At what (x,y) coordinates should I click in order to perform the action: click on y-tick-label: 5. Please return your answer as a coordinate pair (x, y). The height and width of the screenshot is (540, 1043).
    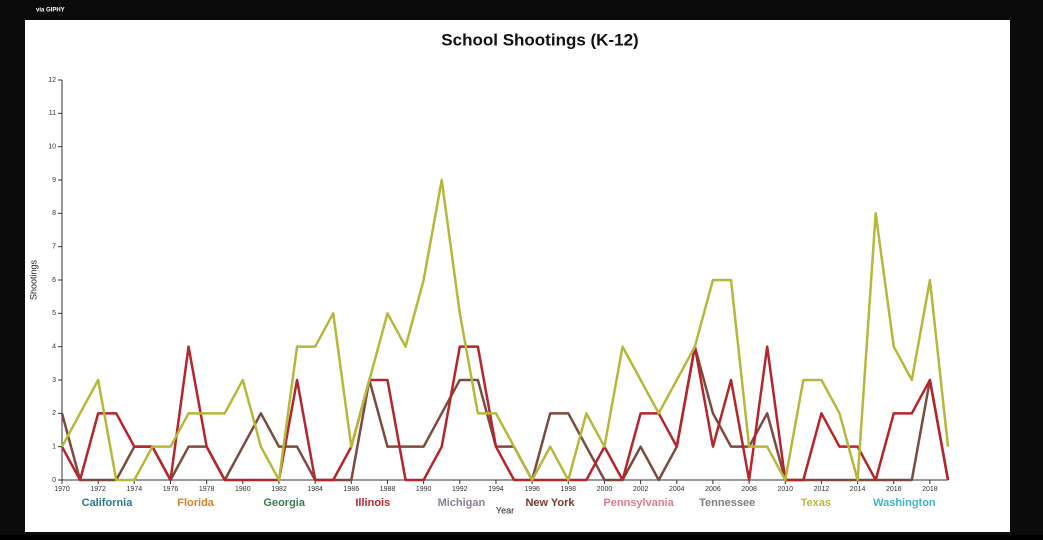
    Looking at the image, I should click on (54, 313).